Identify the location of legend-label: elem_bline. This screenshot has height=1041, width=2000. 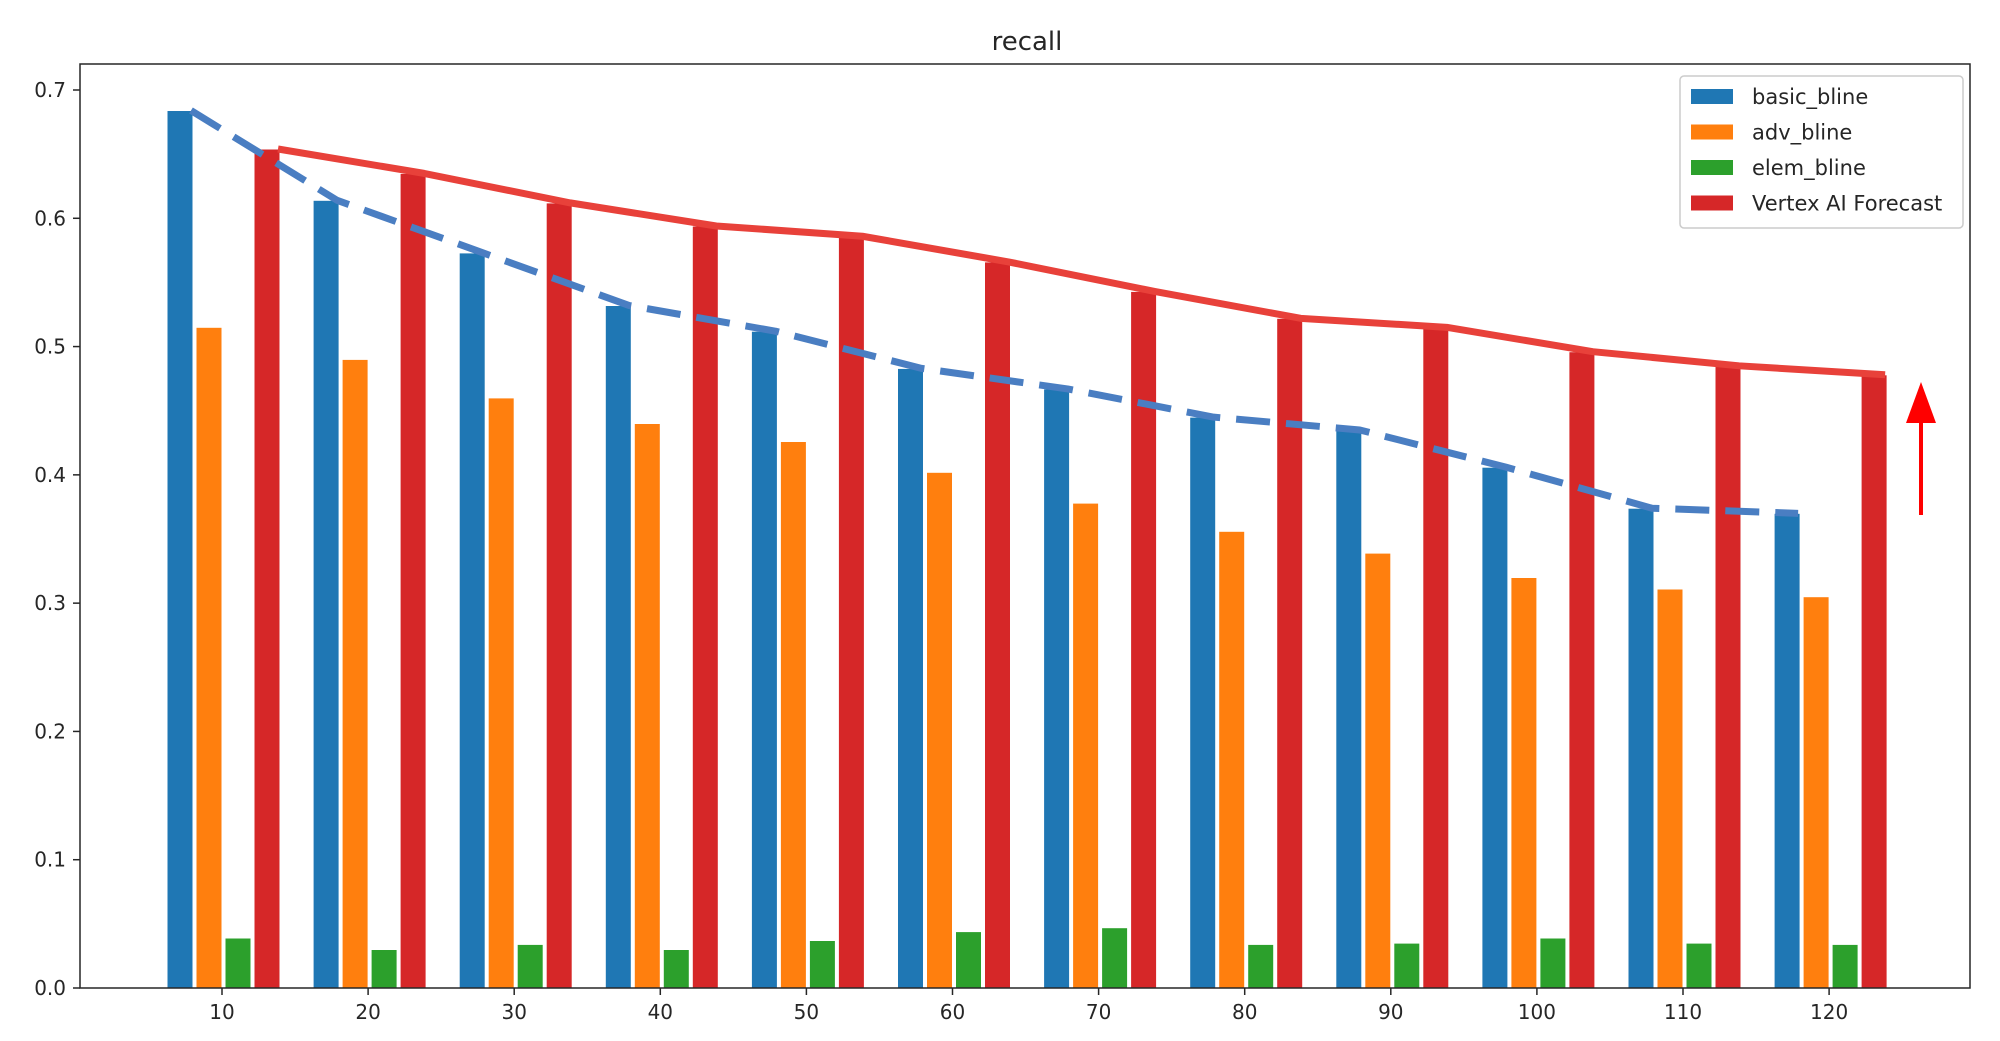
(1809, 168).